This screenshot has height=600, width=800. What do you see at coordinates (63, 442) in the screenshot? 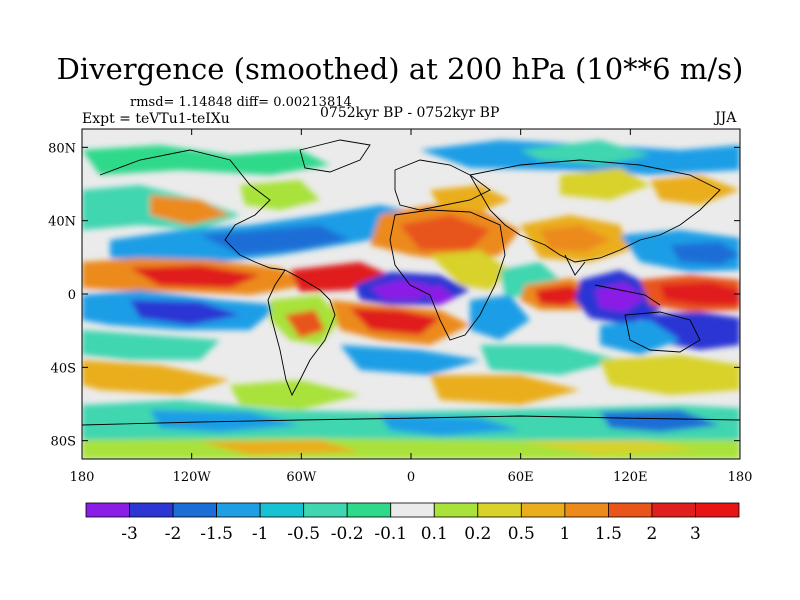
I see `lat-tick-label: 80S` at bounding box center [63, 442].